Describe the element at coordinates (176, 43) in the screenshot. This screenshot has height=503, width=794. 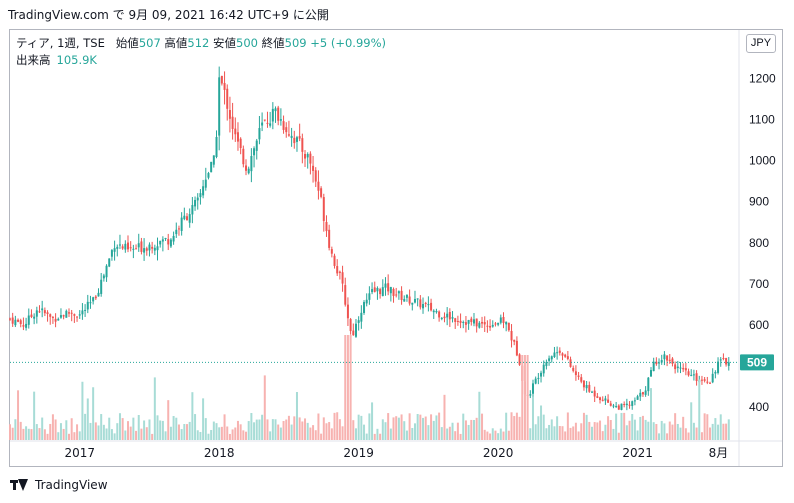
I see `high-label: 高値` at that location.